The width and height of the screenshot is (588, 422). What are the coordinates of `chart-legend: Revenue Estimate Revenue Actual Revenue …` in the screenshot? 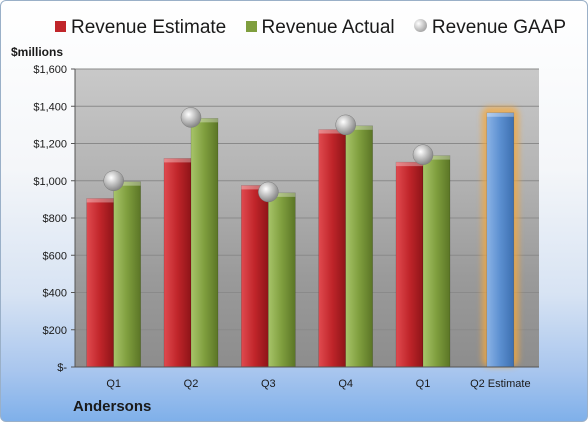 It's located at (317, 28).